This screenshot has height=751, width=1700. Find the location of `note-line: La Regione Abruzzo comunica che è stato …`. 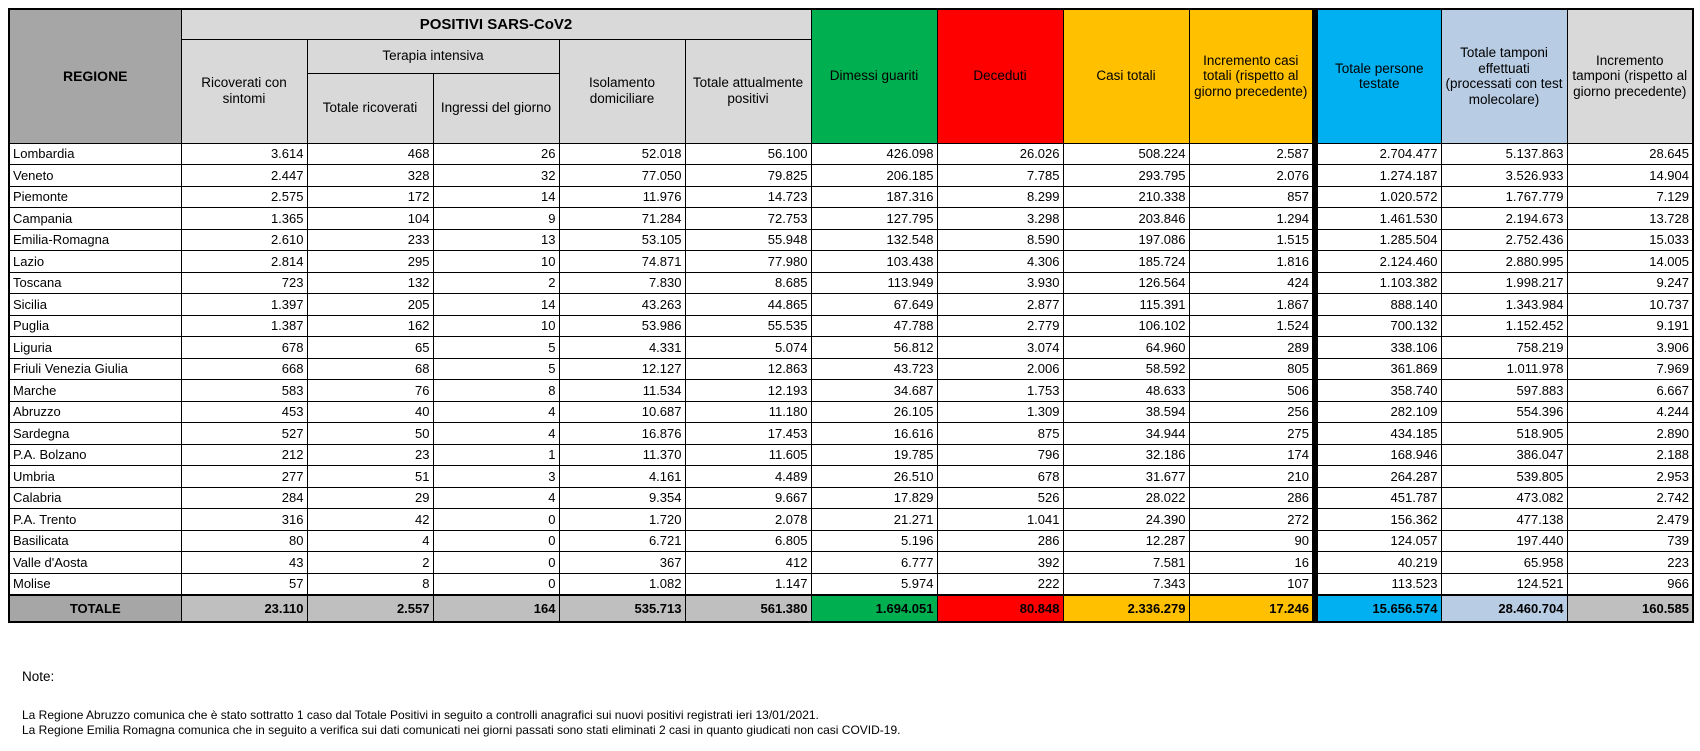

note-line: La Regione Abruzzo comunica che è stato … is located at coordinates (420, 714).